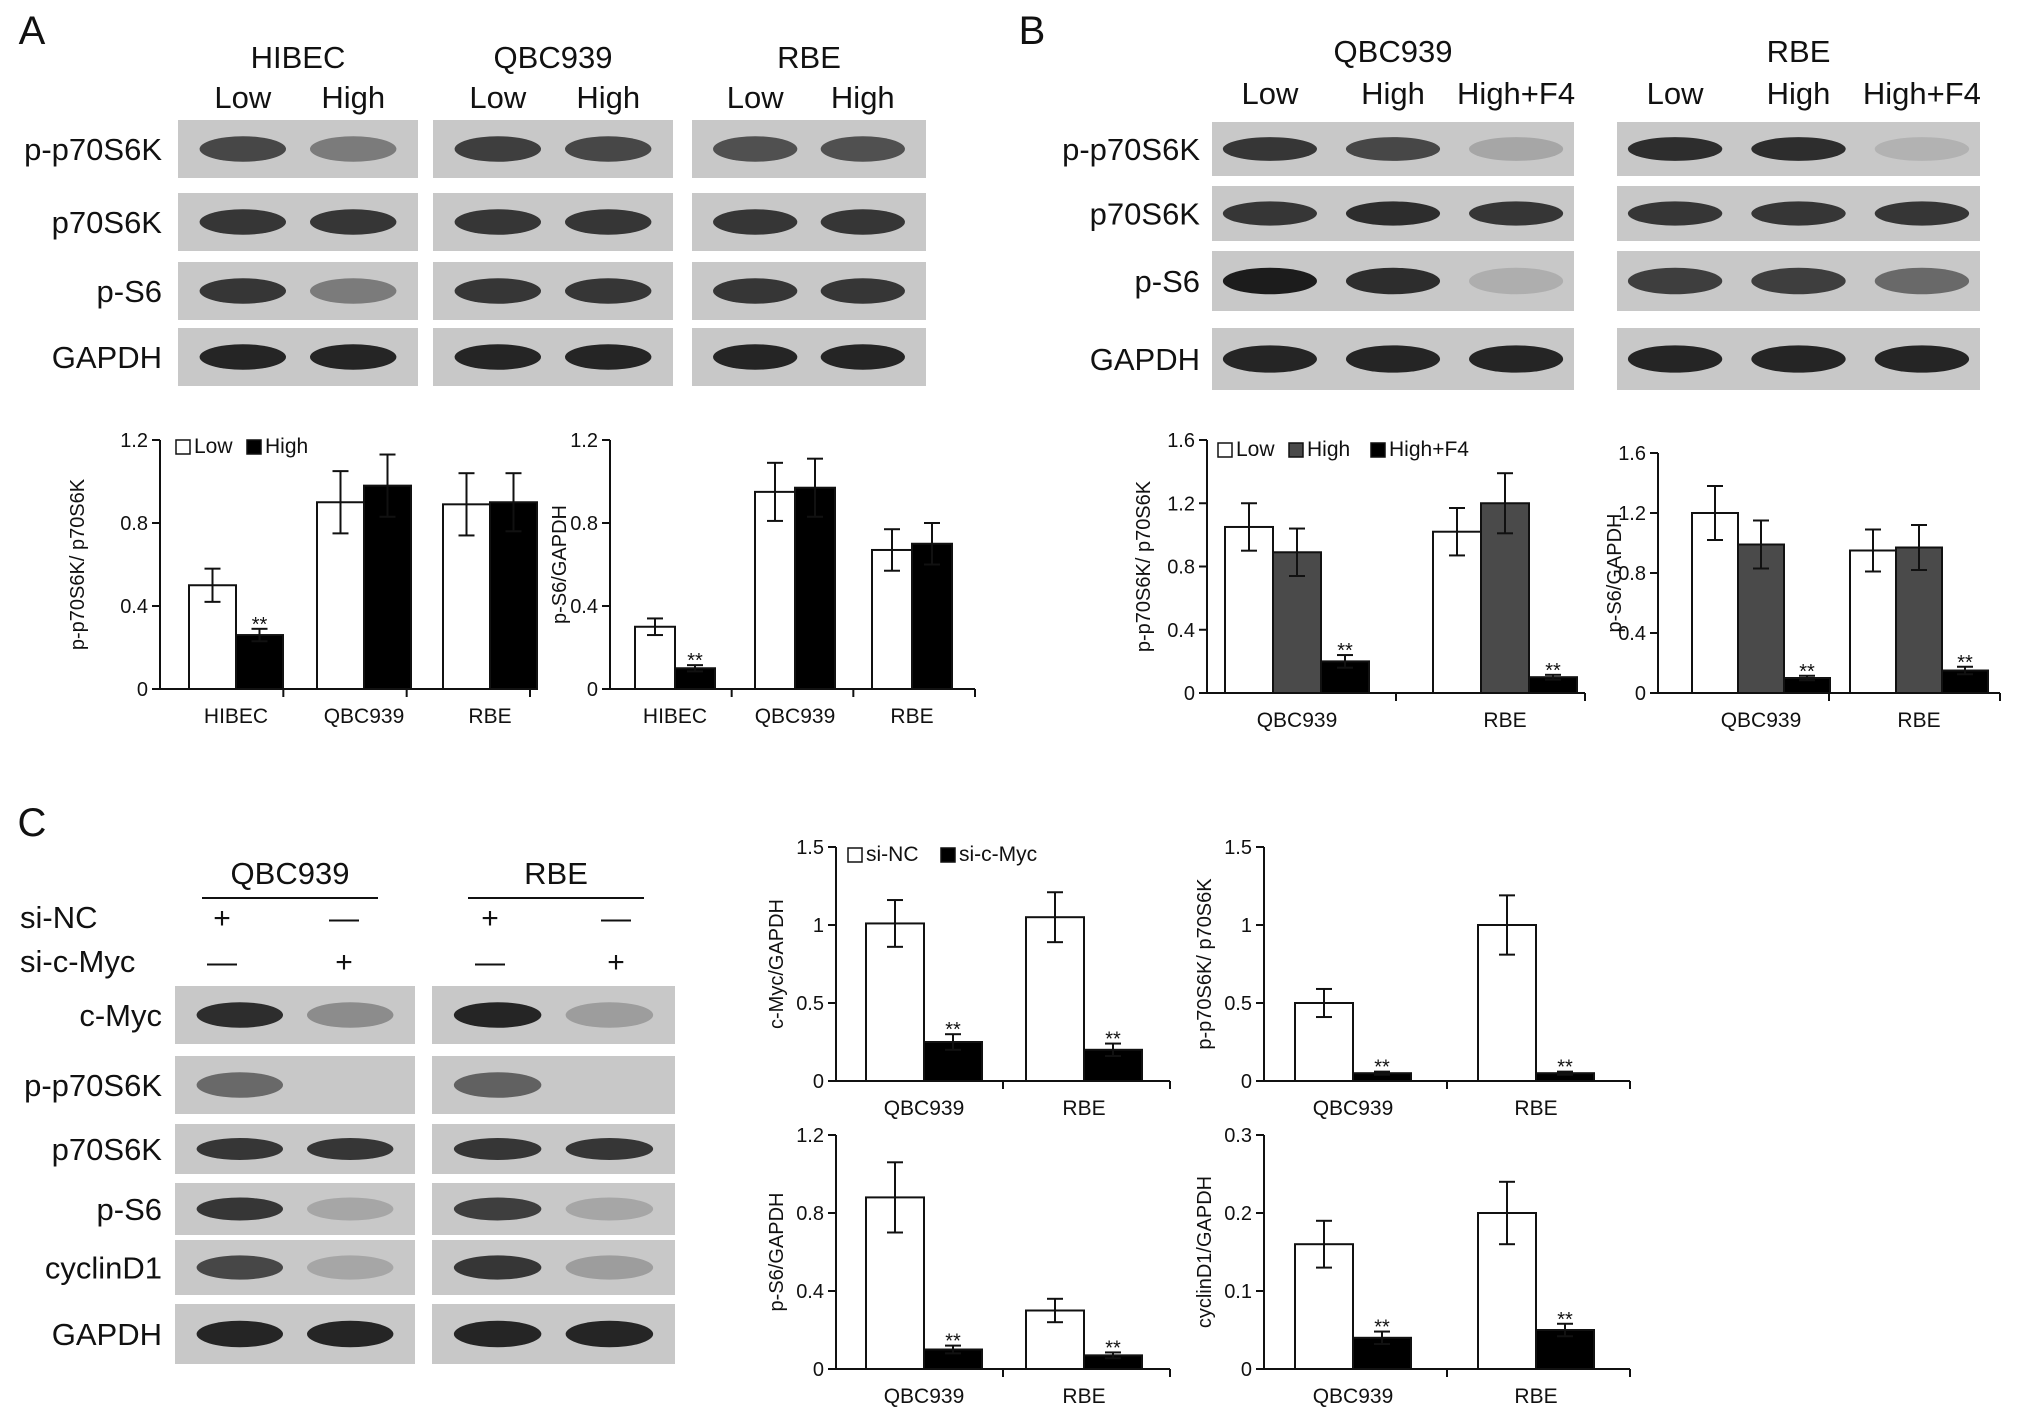  I want to click on y-axis-label: p-S6/GAPDH, so click(1615, 573).